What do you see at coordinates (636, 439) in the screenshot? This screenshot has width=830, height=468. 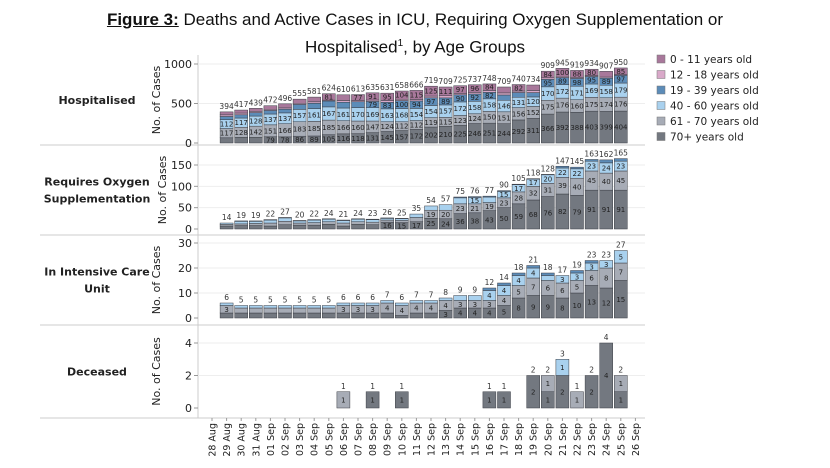 I see `x-tick-label: 26 Sep` at bounding box center [636, 439].